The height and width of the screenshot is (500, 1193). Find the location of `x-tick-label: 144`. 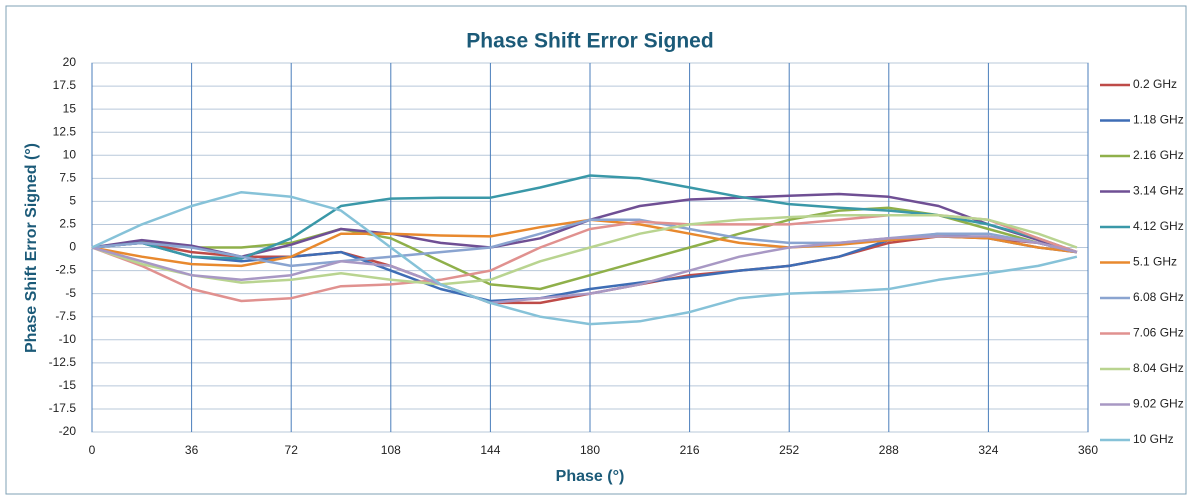

x-tick-label: 144 is located at coordinates (490, 450).